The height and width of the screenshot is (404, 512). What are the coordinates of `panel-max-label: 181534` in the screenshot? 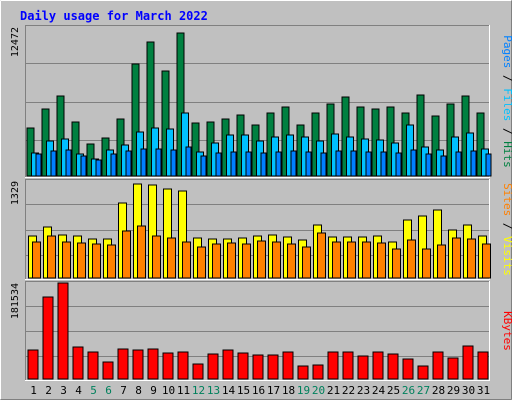 It's located at (15, 301).